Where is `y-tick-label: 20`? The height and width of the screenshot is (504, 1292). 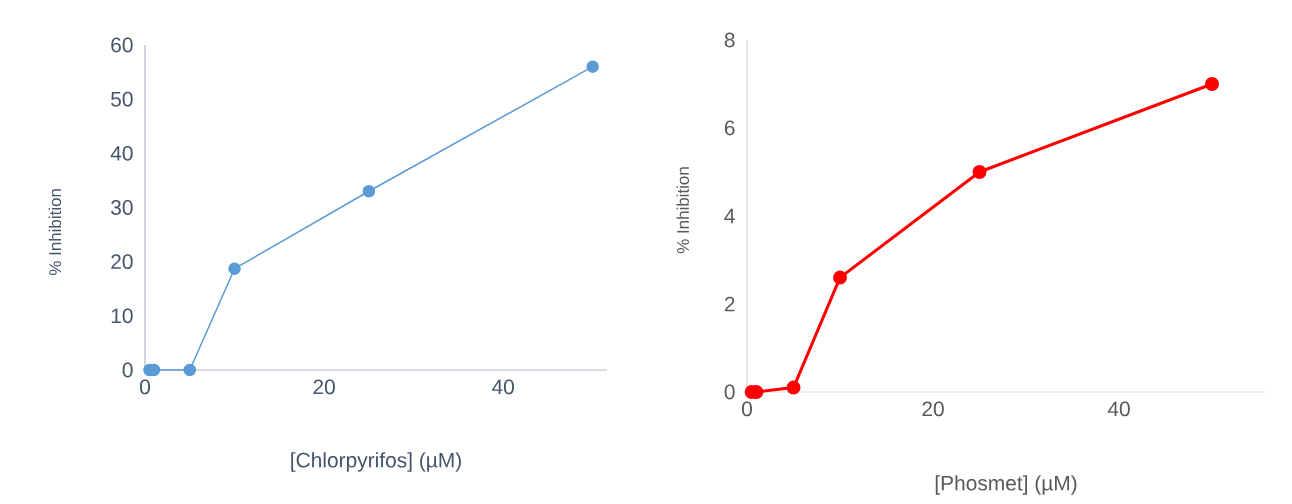 y-tick-label: 20 is located at coordinates (122, 262).